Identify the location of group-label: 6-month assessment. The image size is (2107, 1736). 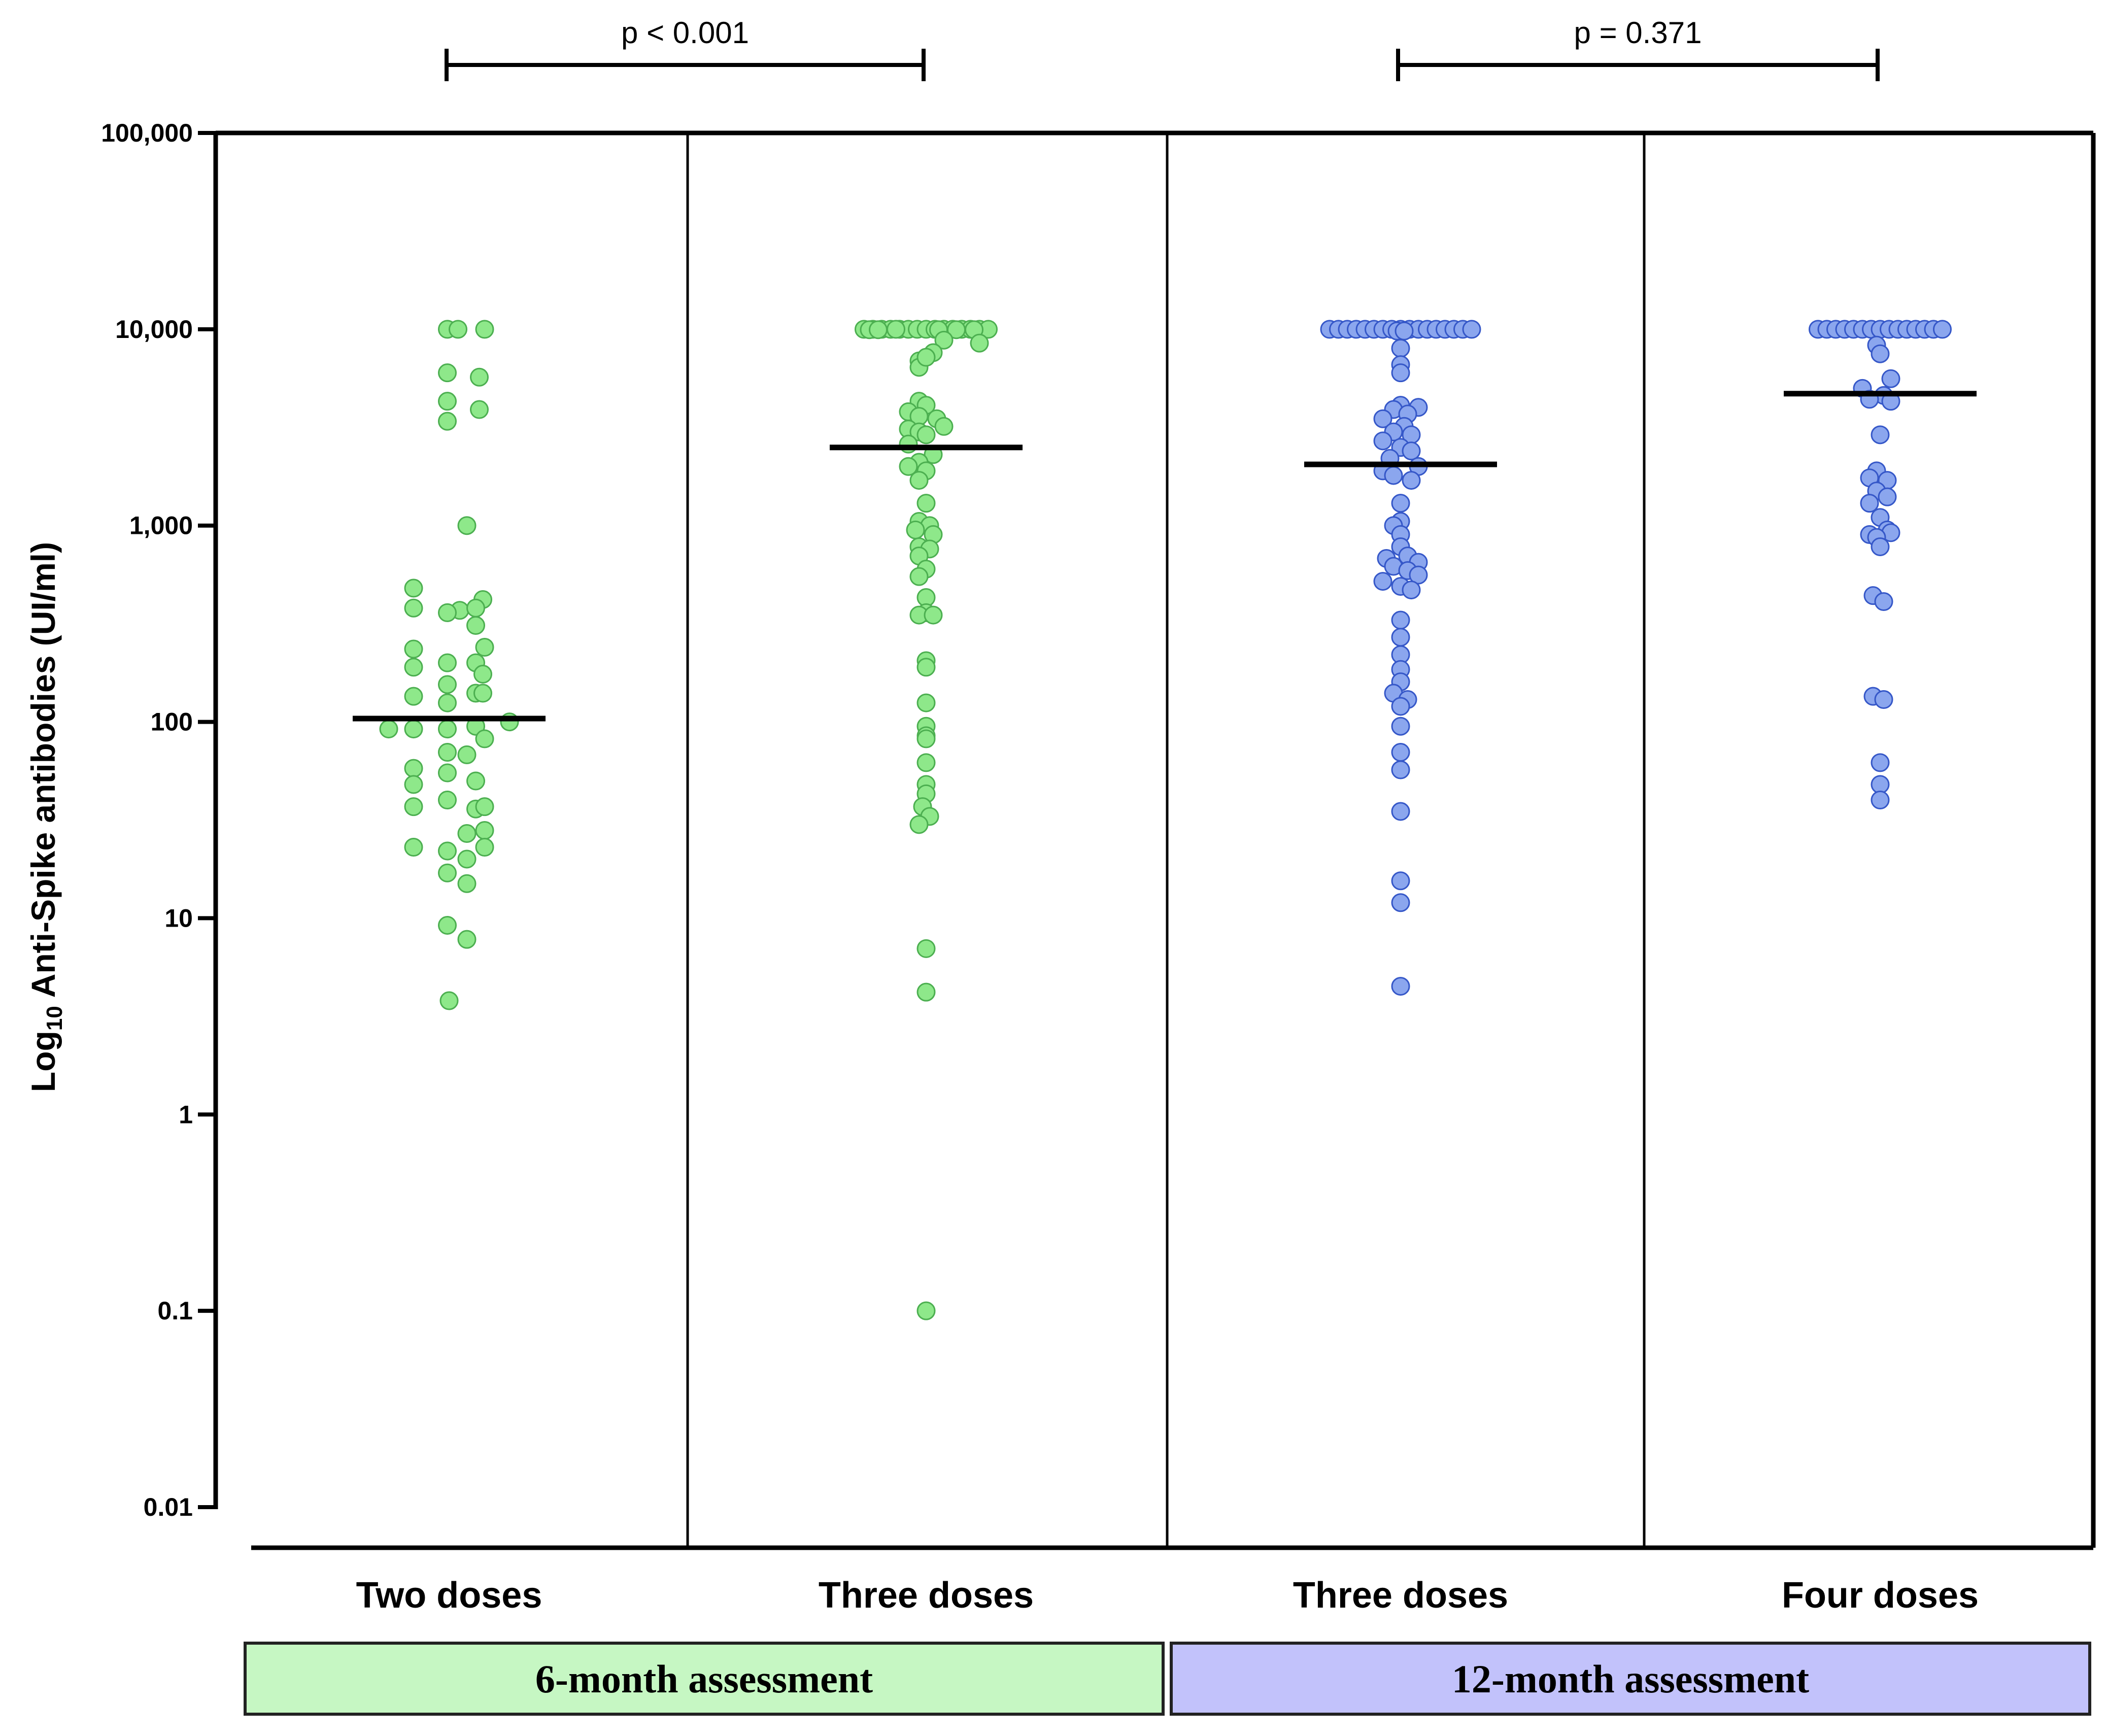
(704, 1679).